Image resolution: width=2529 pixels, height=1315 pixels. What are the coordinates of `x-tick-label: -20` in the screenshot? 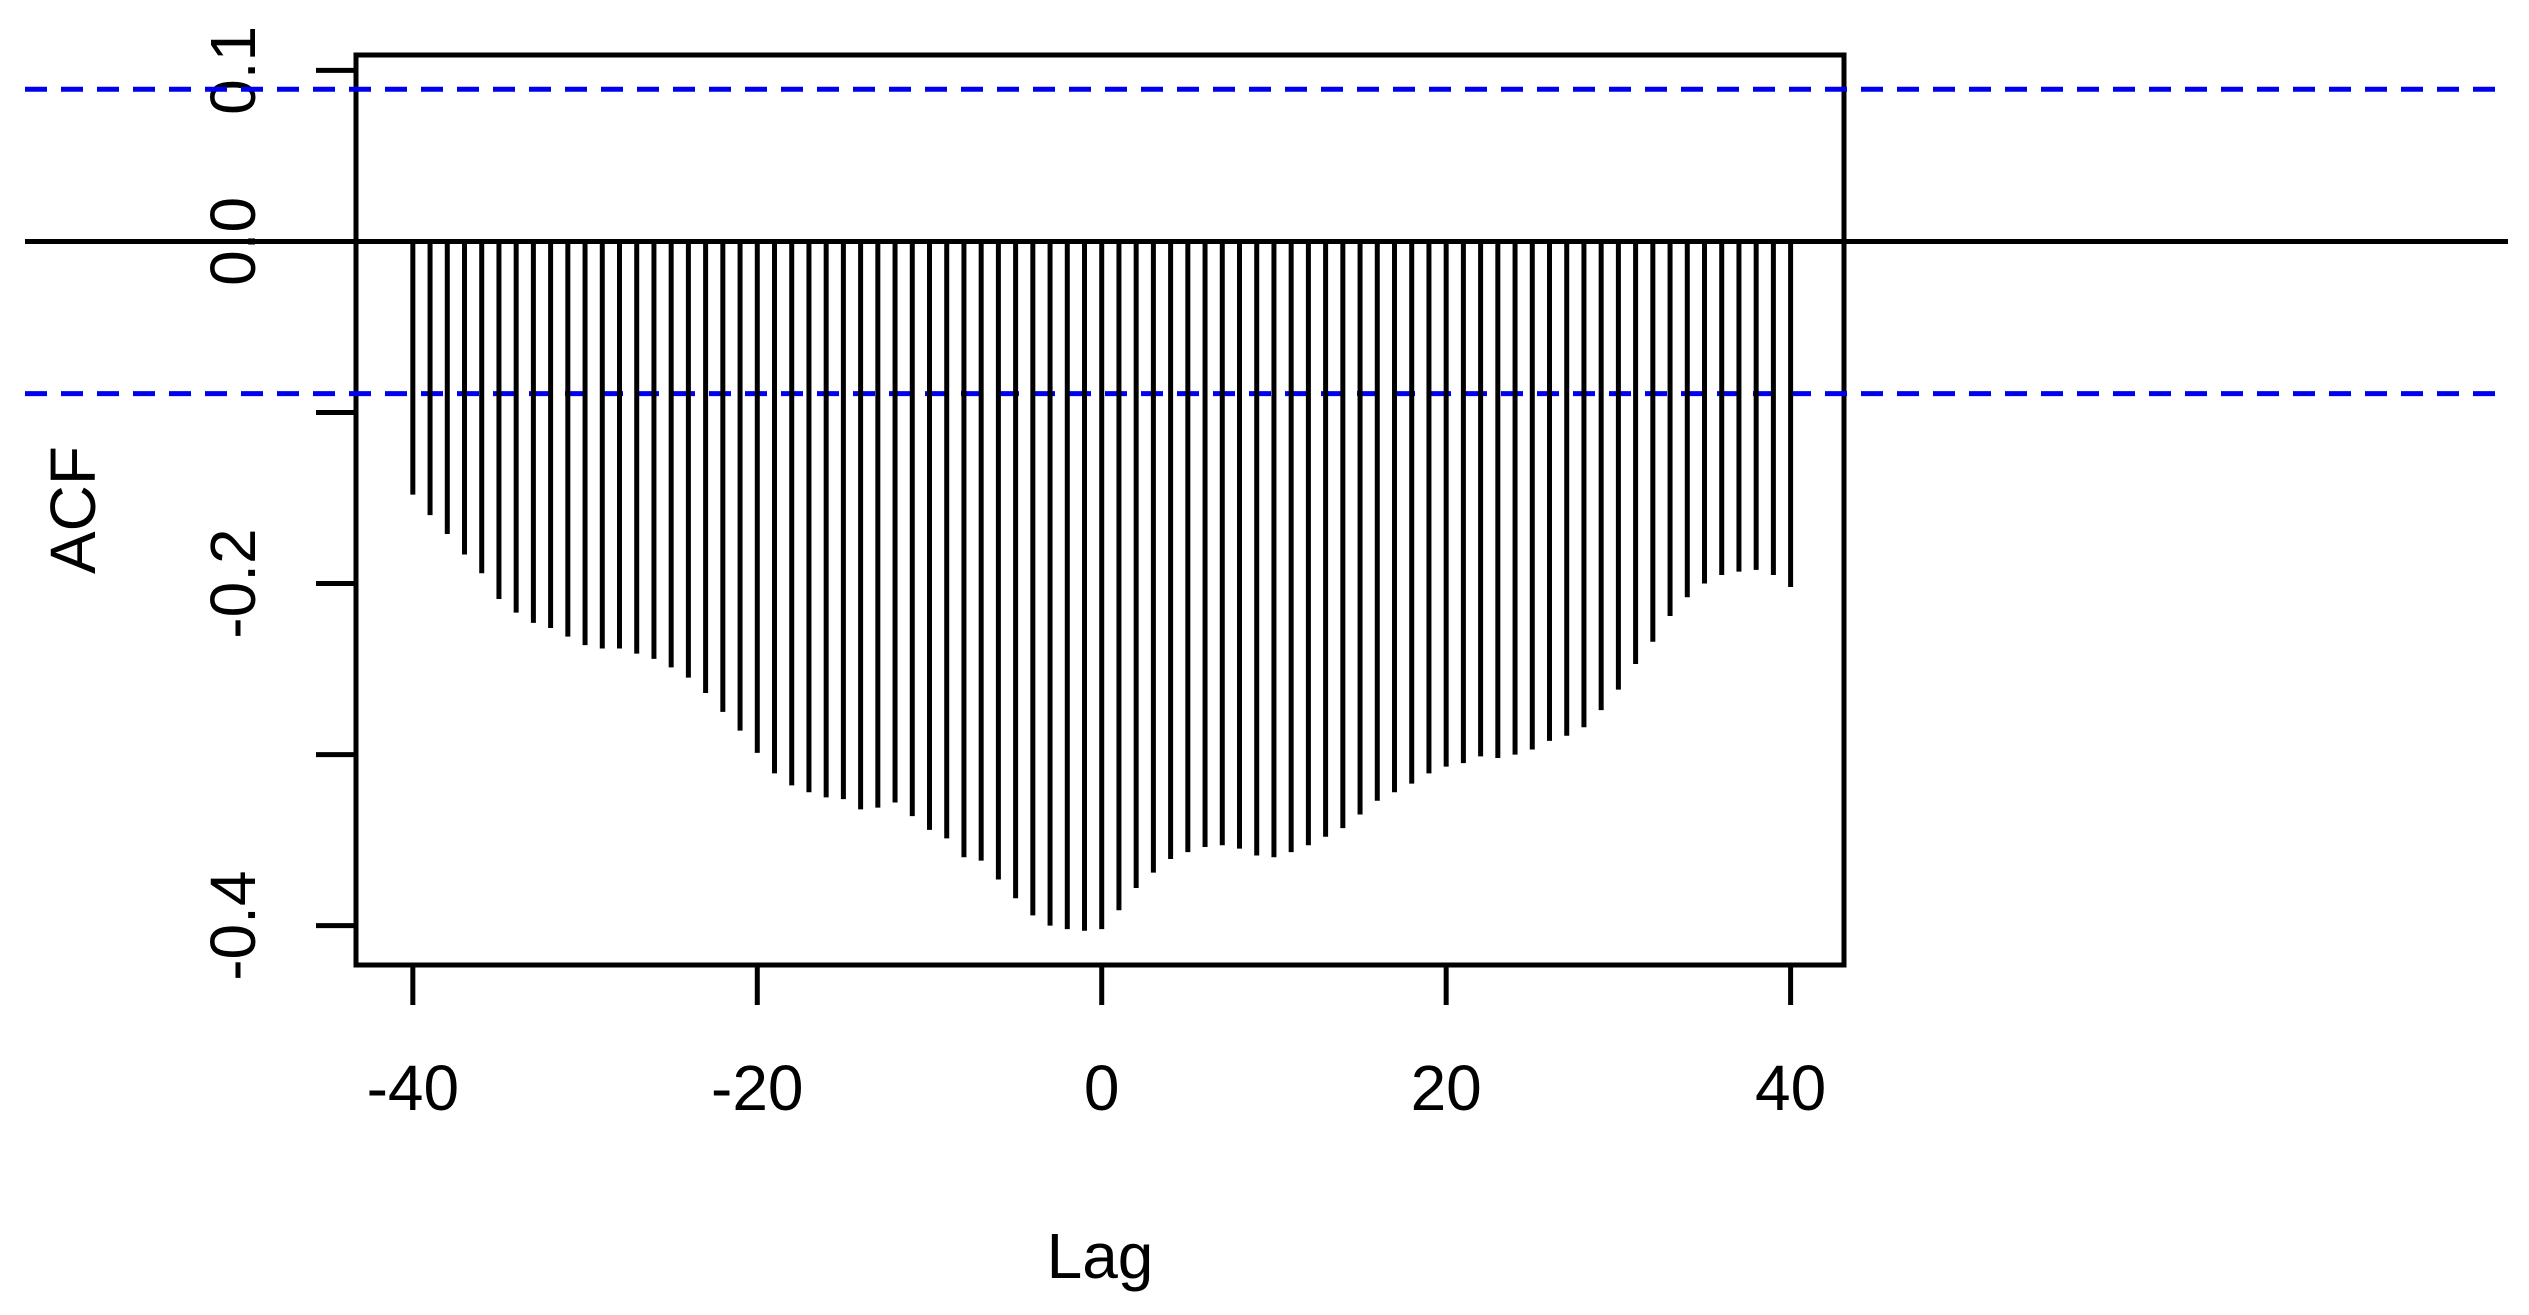 It's located at (757, 1088).